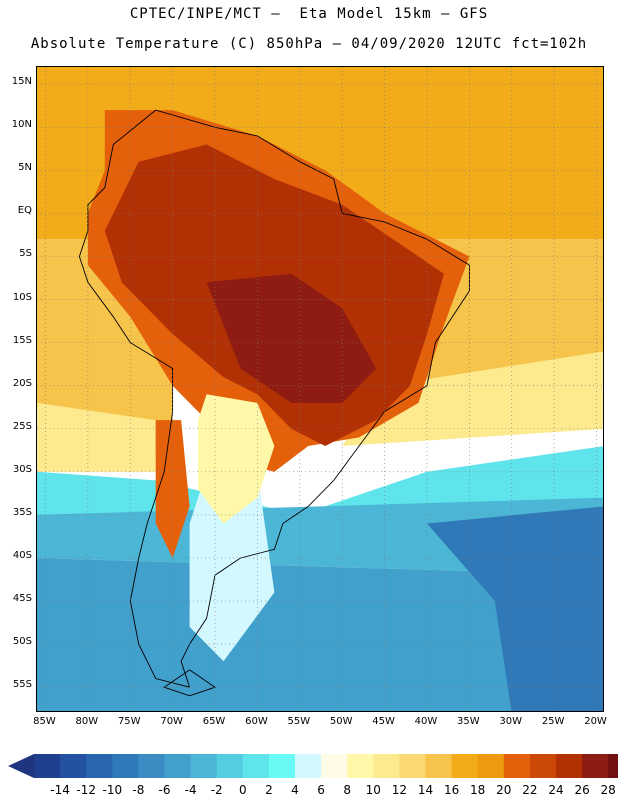 This screenshot has width=618, height=800. I want to click on colorbar-tick-label: 24, so click(556, 790).